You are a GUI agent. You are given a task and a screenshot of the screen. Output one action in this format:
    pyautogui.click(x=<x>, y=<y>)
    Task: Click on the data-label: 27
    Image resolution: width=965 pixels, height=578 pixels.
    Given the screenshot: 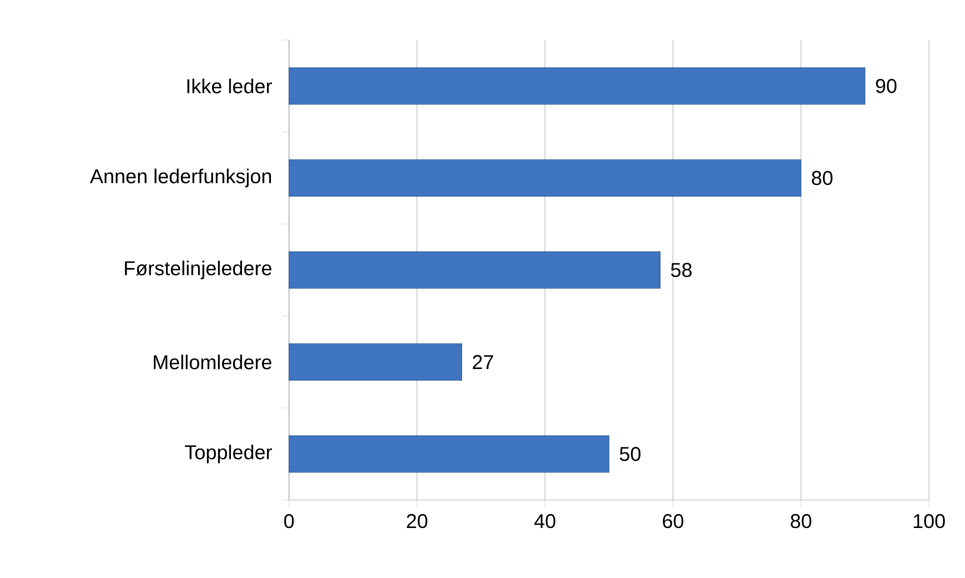 What is the action you would take?
    pyautogui.click(x=483, y=362)
    